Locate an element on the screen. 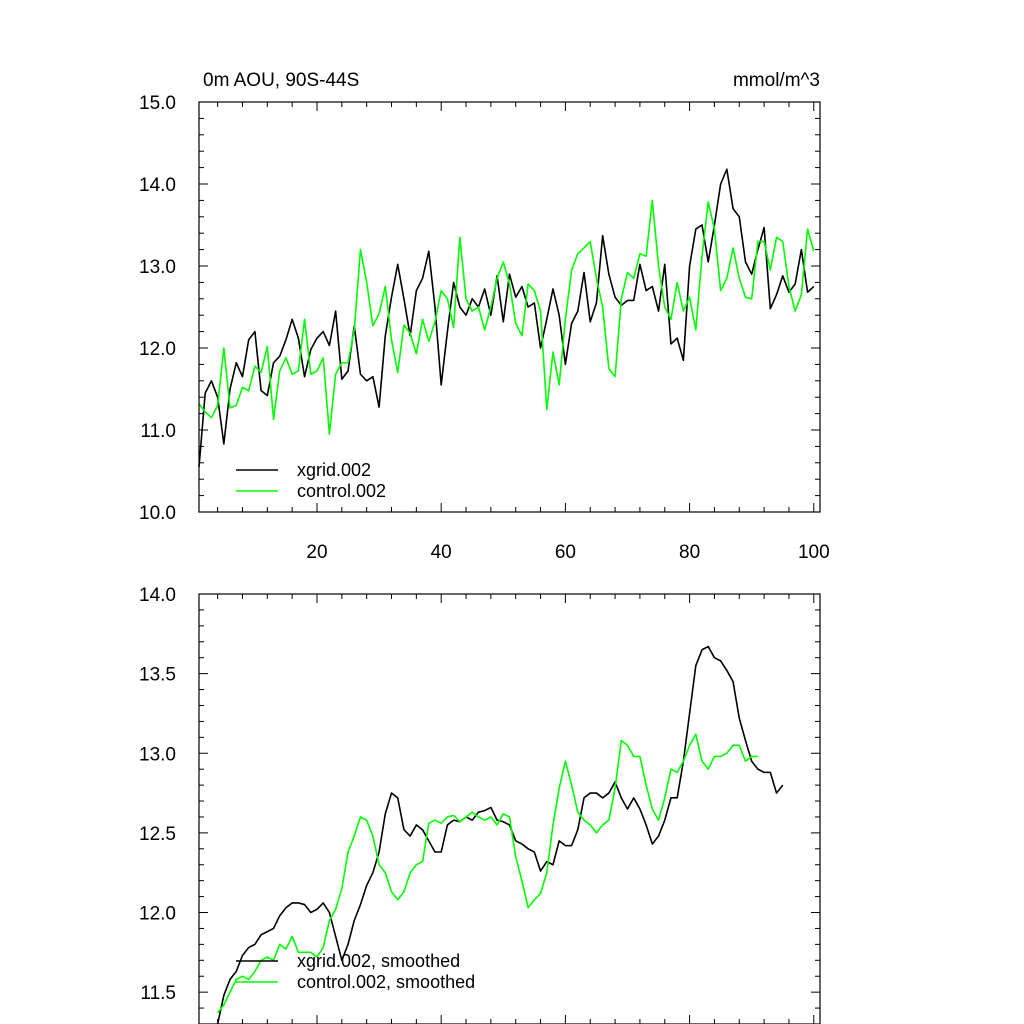  bottom-y-tick-labels: 11.5 12.0 12.5 13.0 13.5 14.0 is located at coordinates (157, 794).